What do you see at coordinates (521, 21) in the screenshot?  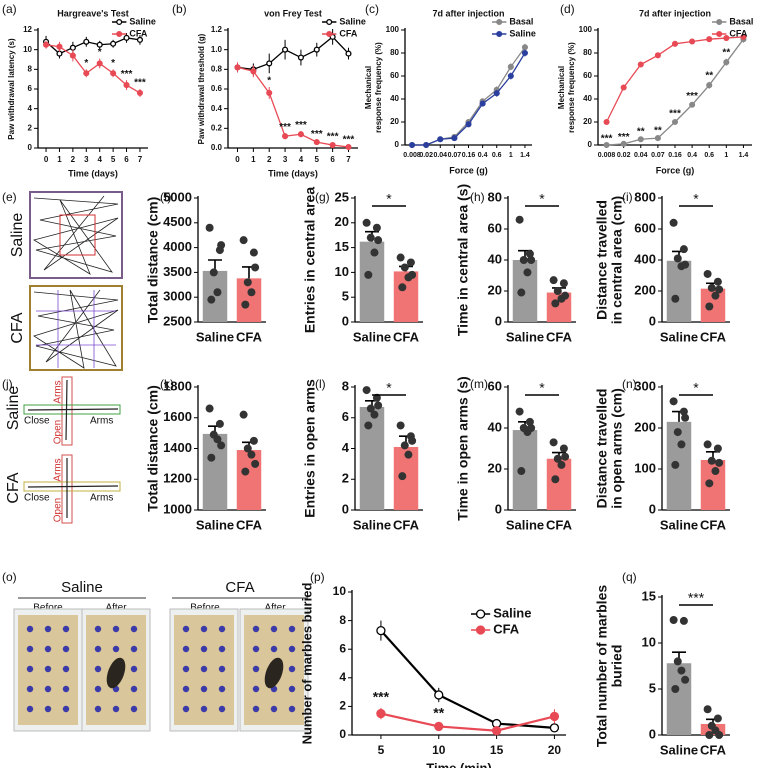 I see `legend-label: Basal` at bounding box center [521, 21].